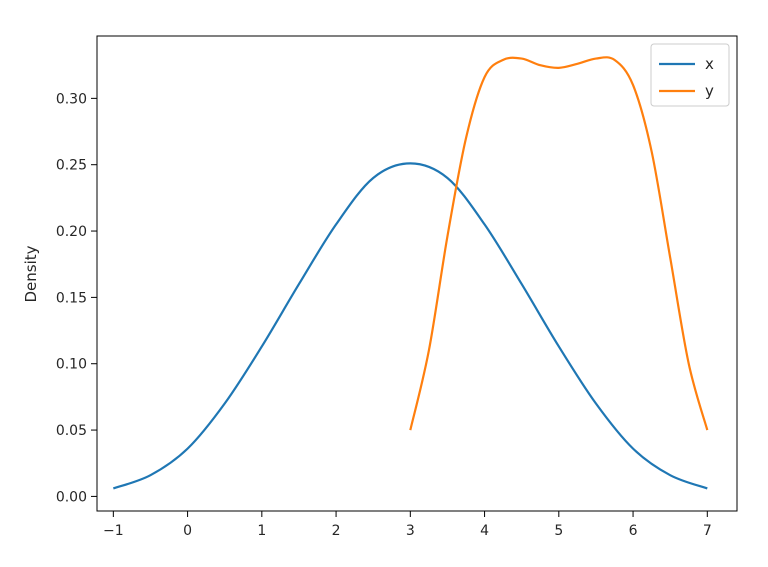  I want to click on y-axis: 0.00 0.05 0.10 0.15 0.20 0.25 0.30, so click(76, 298).